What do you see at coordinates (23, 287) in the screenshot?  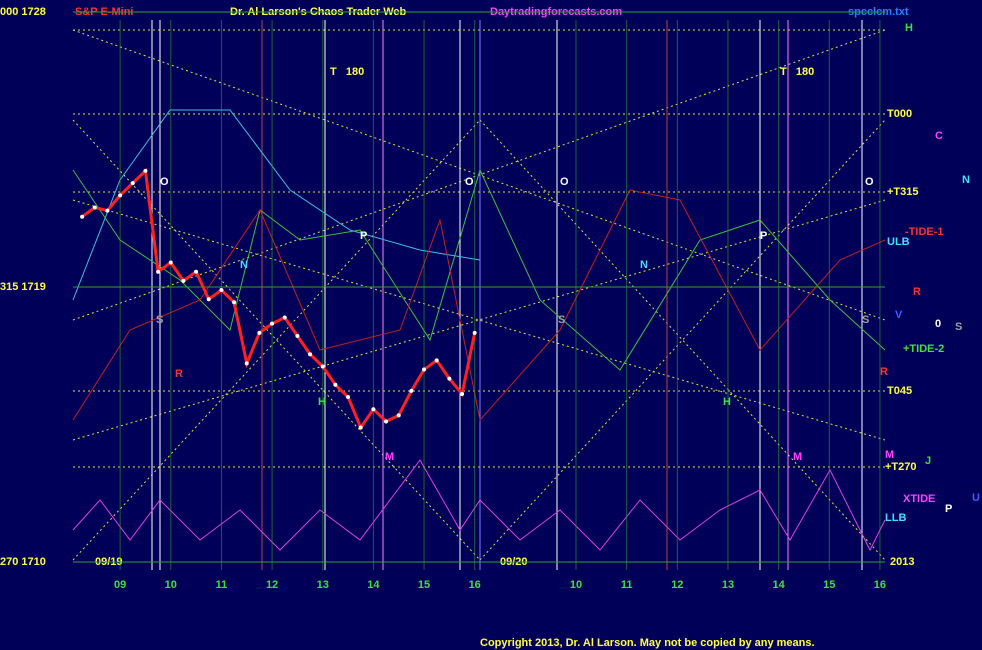 I see `y-tick-label: 315 1719` at bounding box center [23, 287].